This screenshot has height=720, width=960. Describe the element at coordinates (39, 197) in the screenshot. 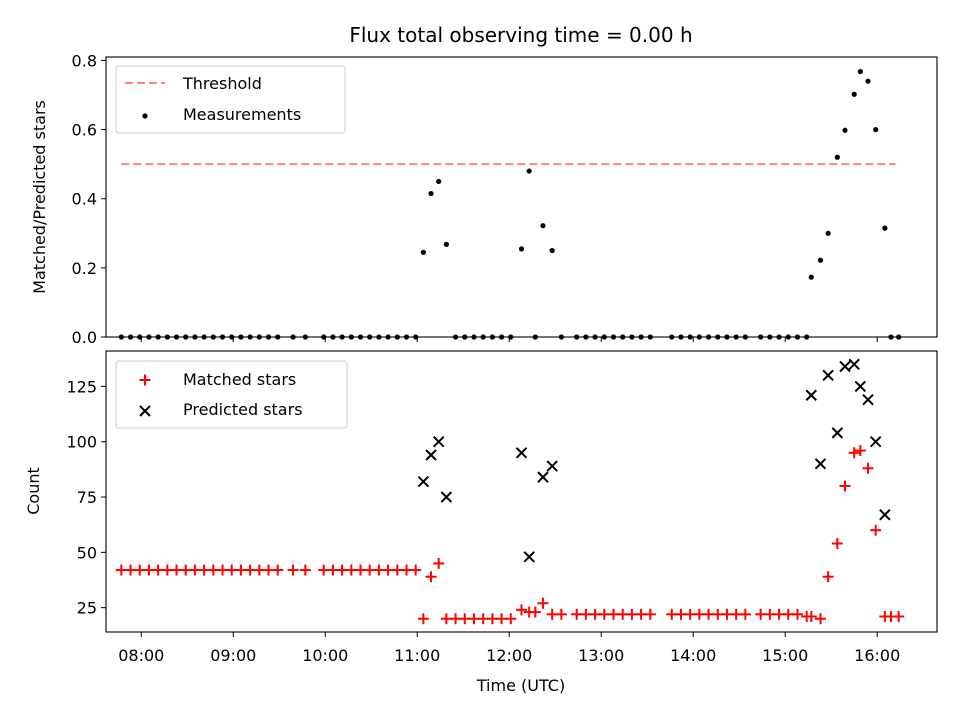

I see `top-ylabel: Matched/Predicted stars` at that location.